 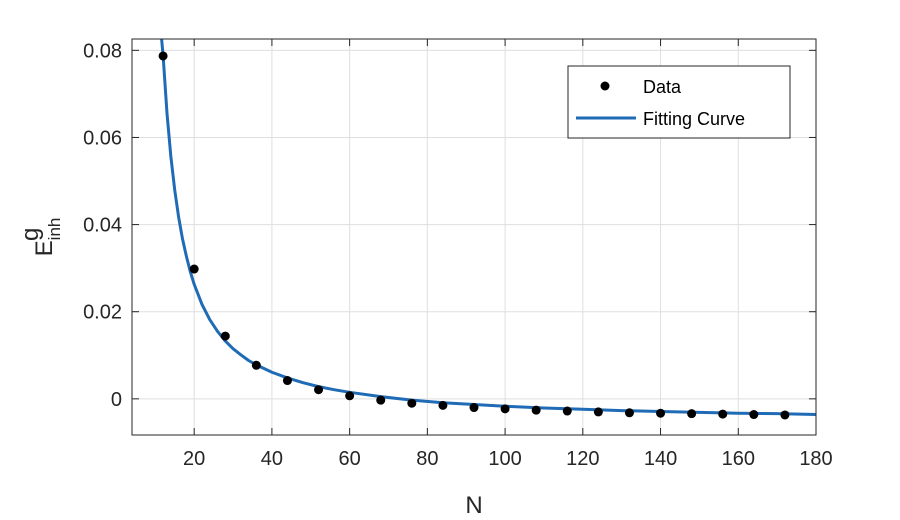 I want to click on y-axis-title-base: E, so click(x=44, y=248).